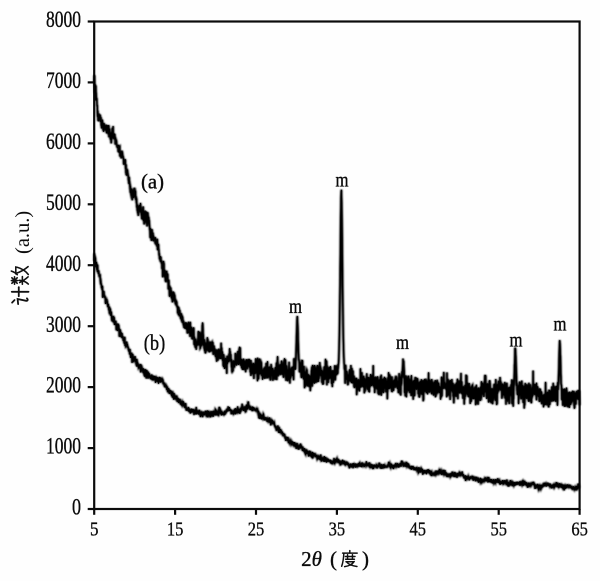  I want to click on svg-text: (b), so click(155, 342).